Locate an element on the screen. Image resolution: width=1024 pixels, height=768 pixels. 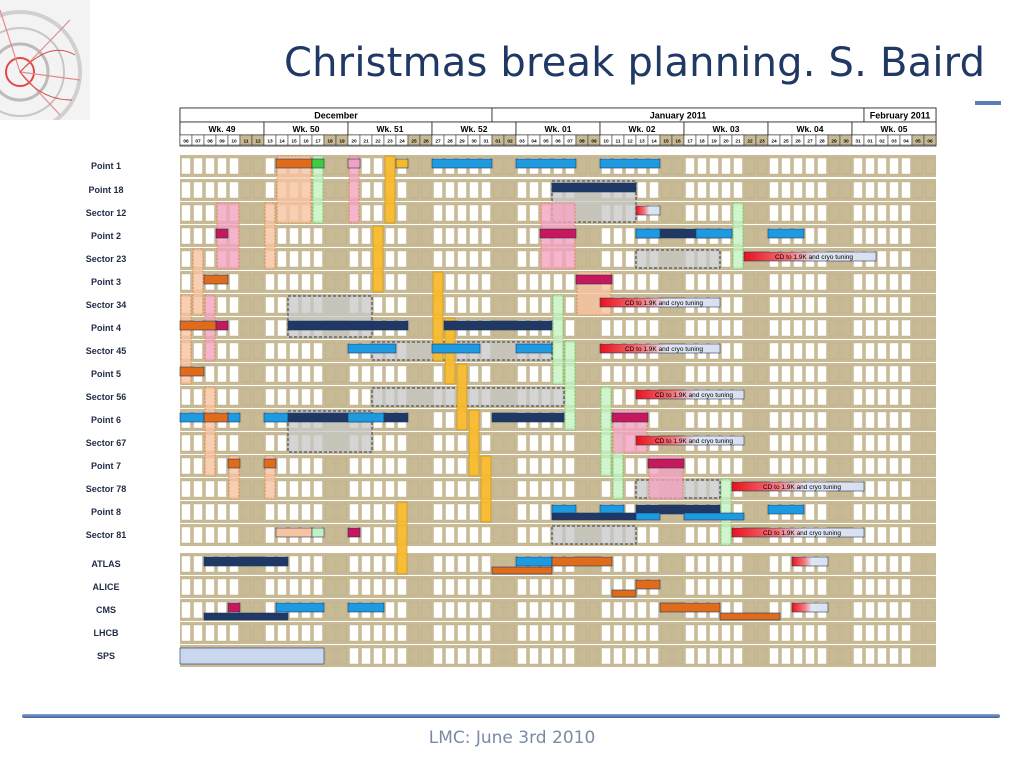
row-label: Point 5 is located at coordinates (106, 374).